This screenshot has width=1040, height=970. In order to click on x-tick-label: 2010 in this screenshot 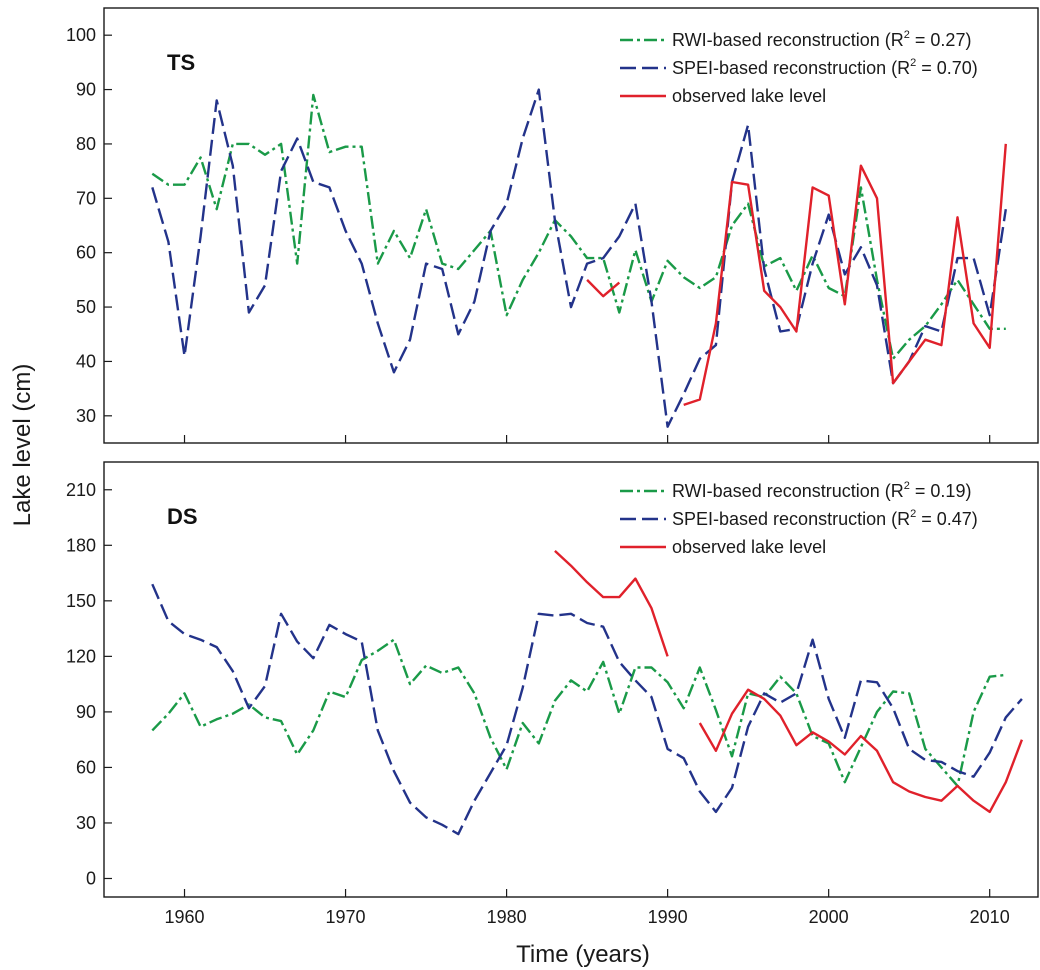, I will do `click(990, 917)`.